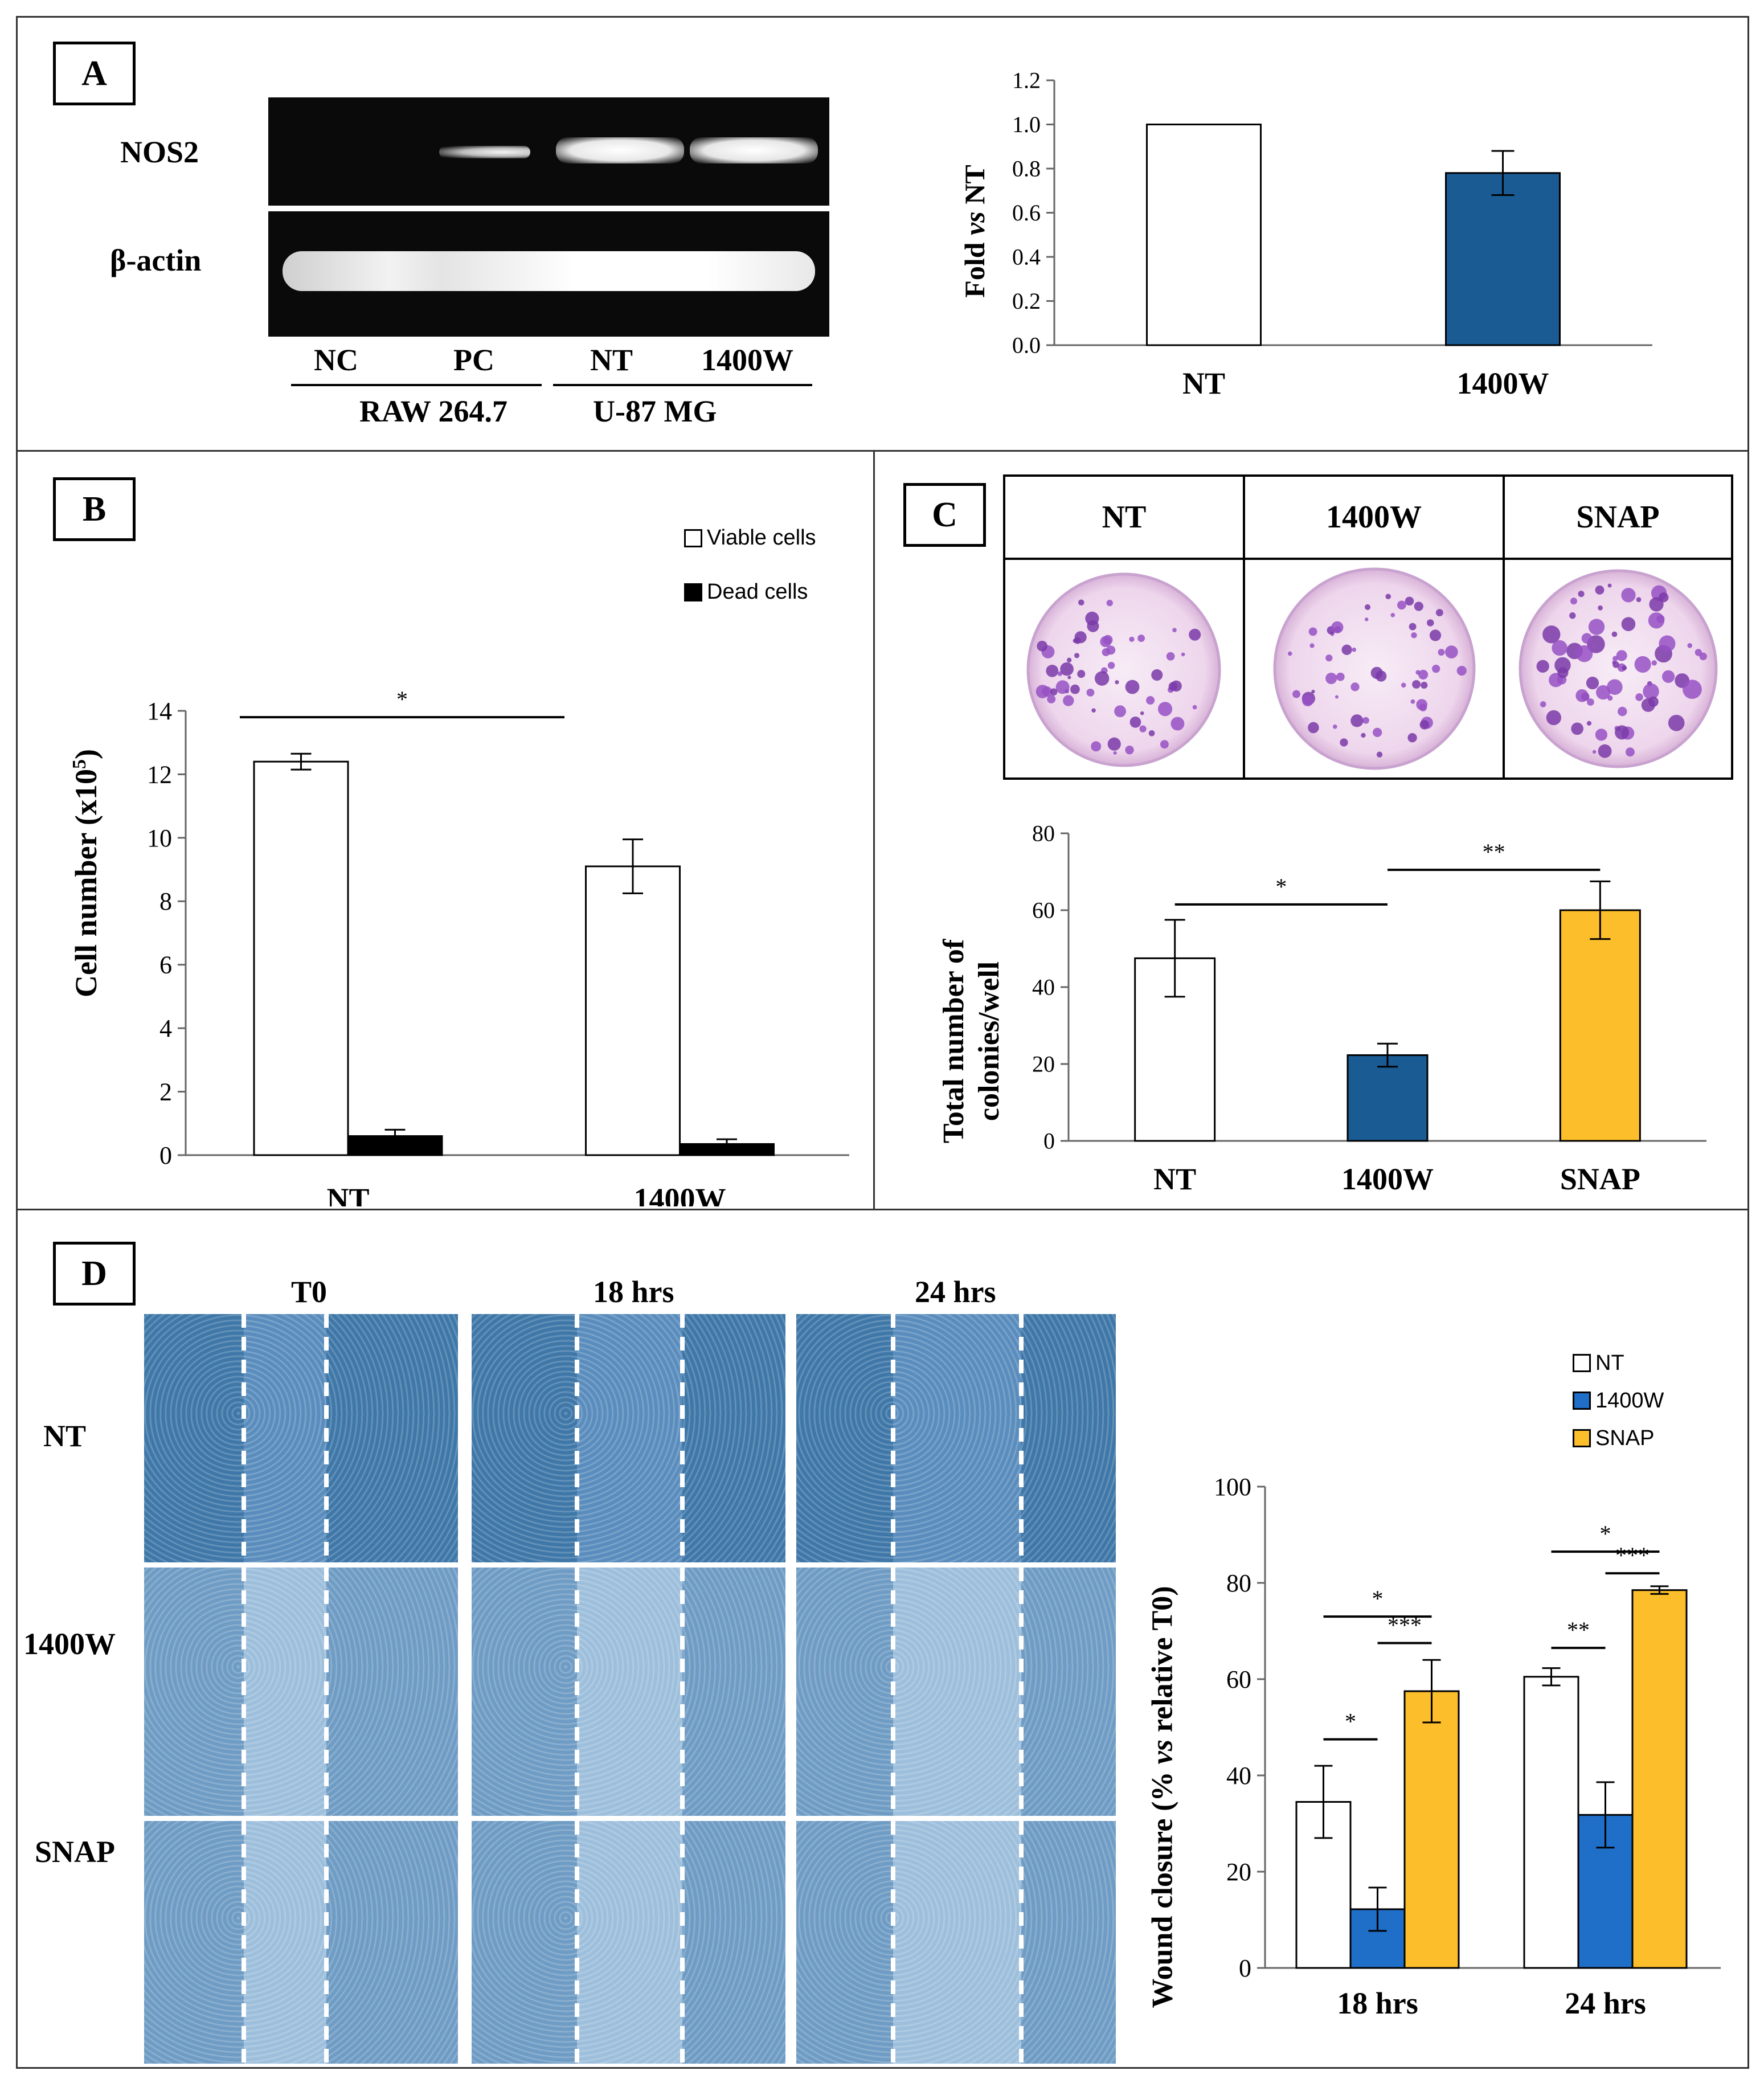 This screenshot has width=1764, height=2083. Describe the element at coordinates (1203, 383) in the screenshot. I see `chart-a-xtick-label: NT` at that location.